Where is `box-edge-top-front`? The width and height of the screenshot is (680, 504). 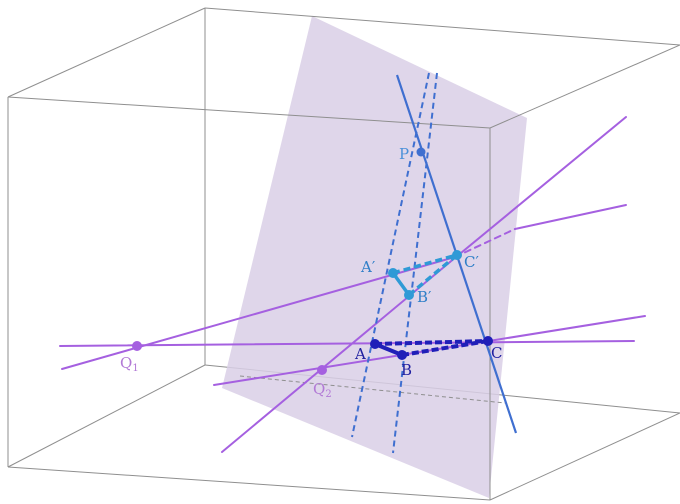 box-edge-top-front is located at coordinates (249, 112).